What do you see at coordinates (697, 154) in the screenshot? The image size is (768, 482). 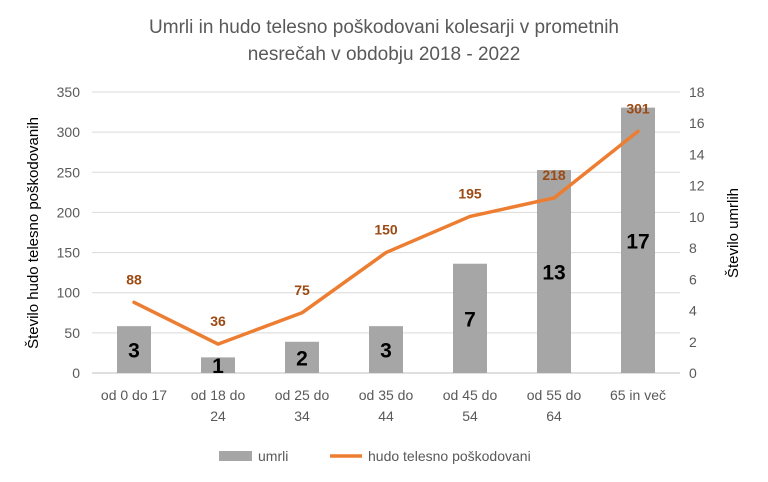 I see `y-right-tick-7: 14` at bounding box center [697, 154].